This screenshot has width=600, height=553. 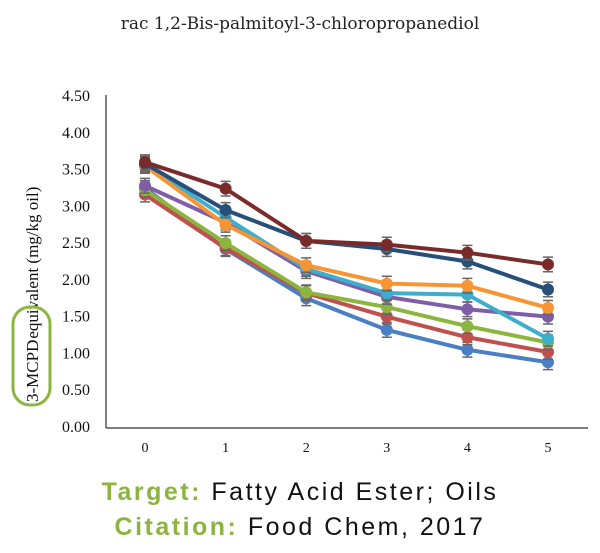 What do you see at coordinates (76, 280) in the screenshot?
I see `y-tick-label: 2.00` at bounding box center [76, 280].